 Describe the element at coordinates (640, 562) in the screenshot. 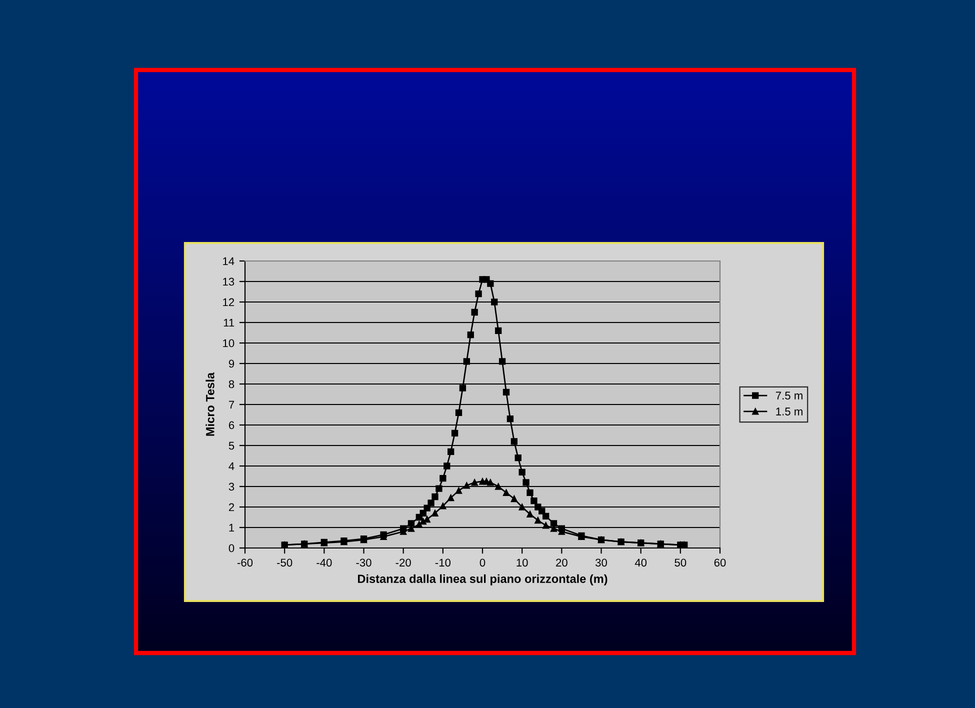

I see `x-tick-label: 40` at that location.